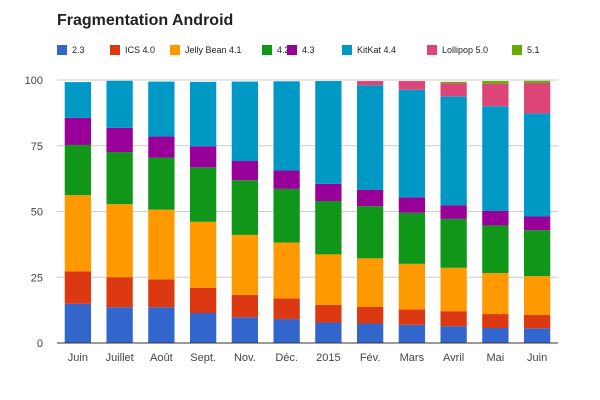 This screenshot has width=600, height=400. What do you see at coordinates (301, 50) in the screenshot?
I see `legend-item: 4.3` at bounding box center [301, 50].